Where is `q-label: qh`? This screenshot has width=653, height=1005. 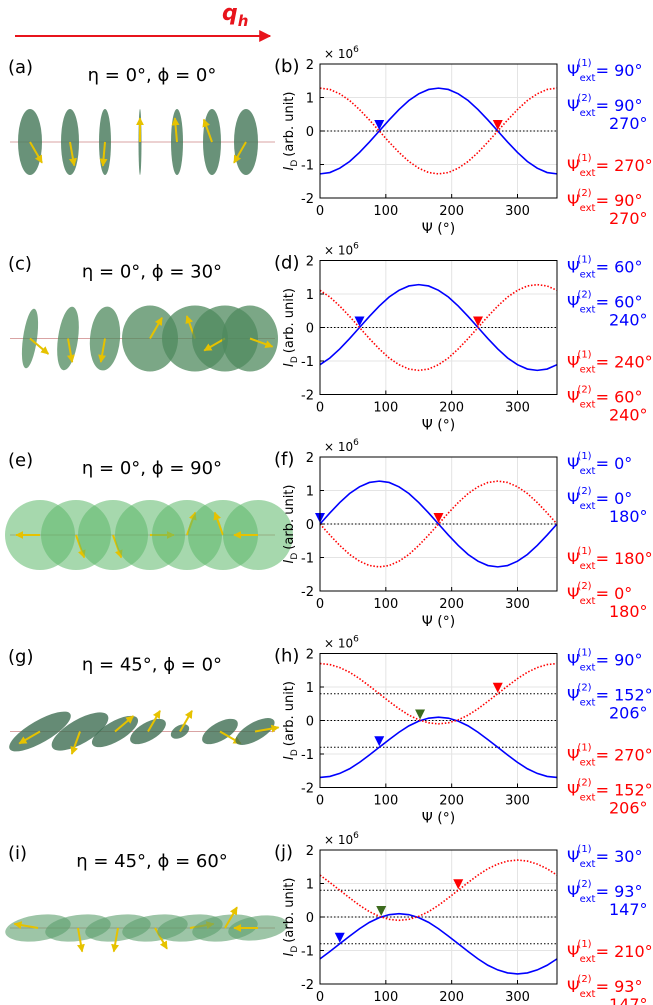 q-label: qh is located at coordinates (235, 15).